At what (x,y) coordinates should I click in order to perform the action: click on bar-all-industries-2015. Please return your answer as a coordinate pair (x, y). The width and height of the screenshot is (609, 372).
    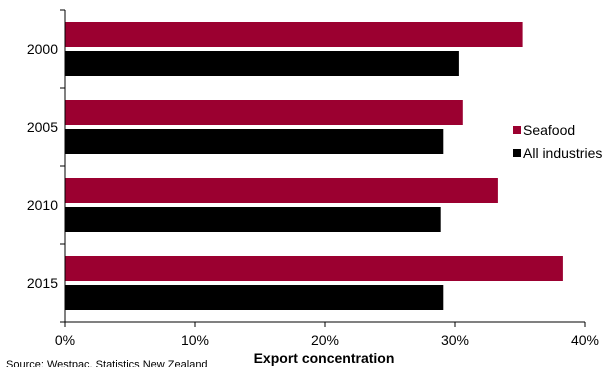
    Looking at the image, I should click on (254, 297).